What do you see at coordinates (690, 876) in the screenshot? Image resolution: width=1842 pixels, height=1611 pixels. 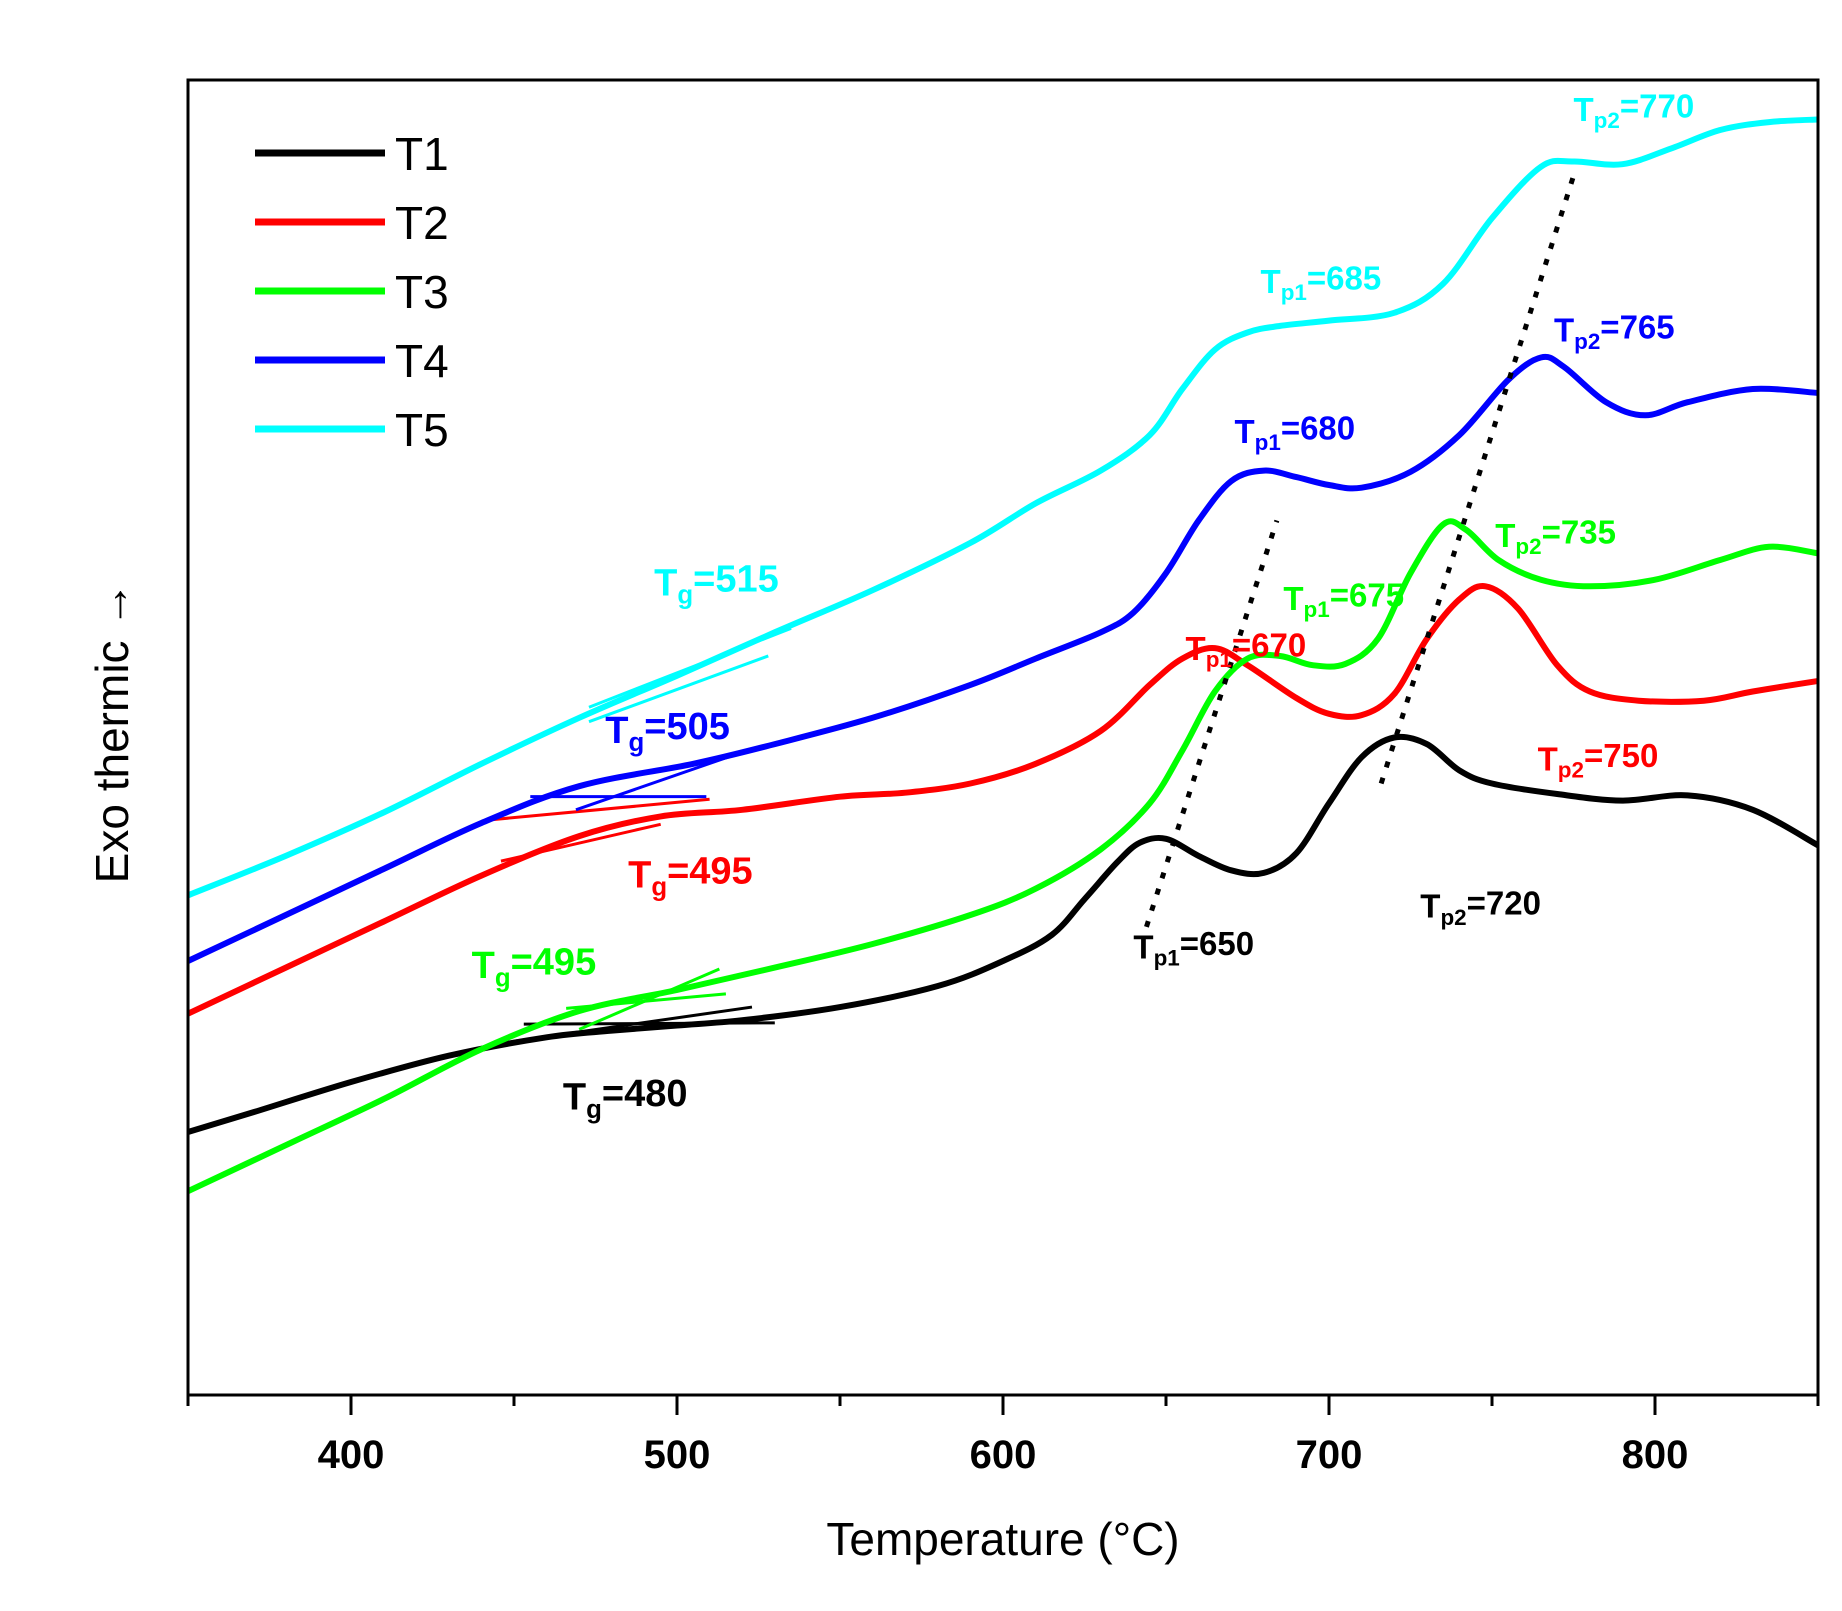 I see `annotation-t2-tg: Tg=495` at bounding box center [690, 876].